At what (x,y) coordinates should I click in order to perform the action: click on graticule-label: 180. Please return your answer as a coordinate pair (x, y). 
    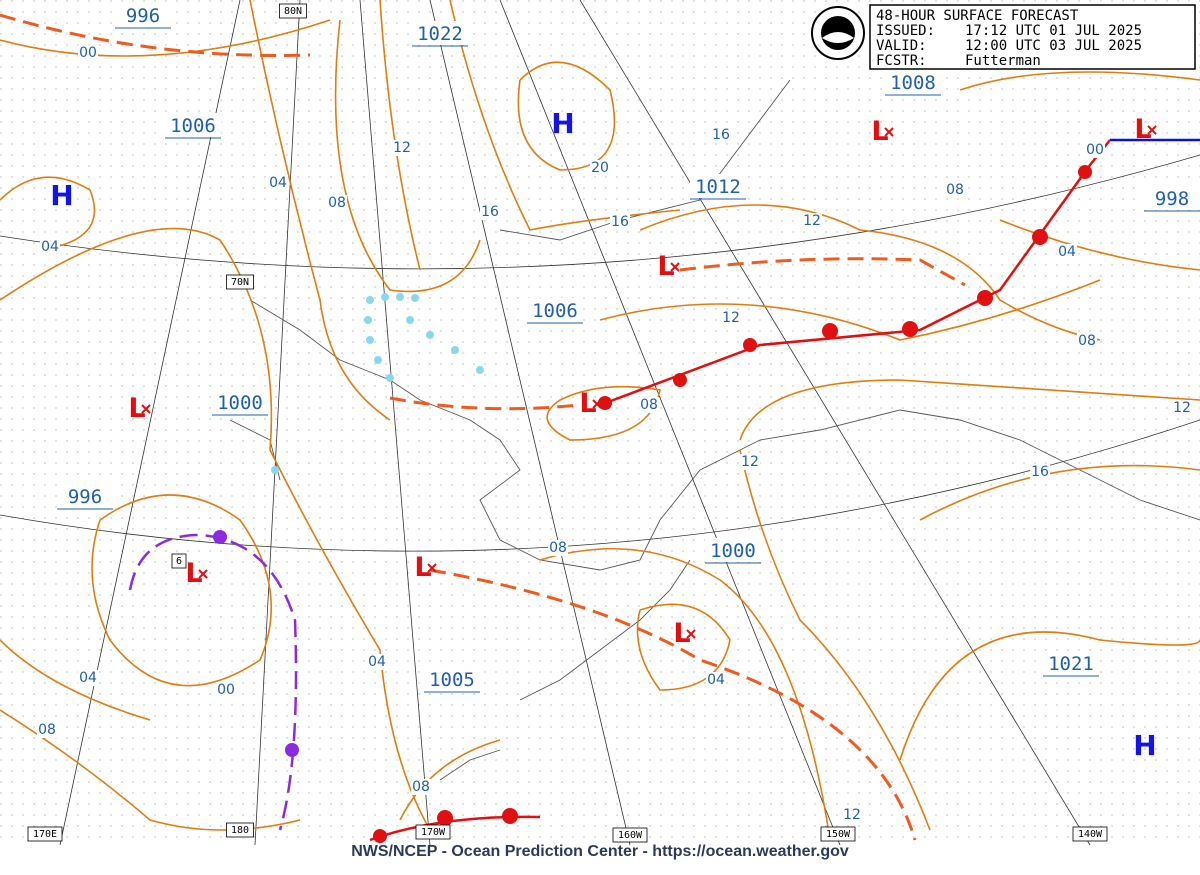
    Looking at the image, I should click on (240, 830).